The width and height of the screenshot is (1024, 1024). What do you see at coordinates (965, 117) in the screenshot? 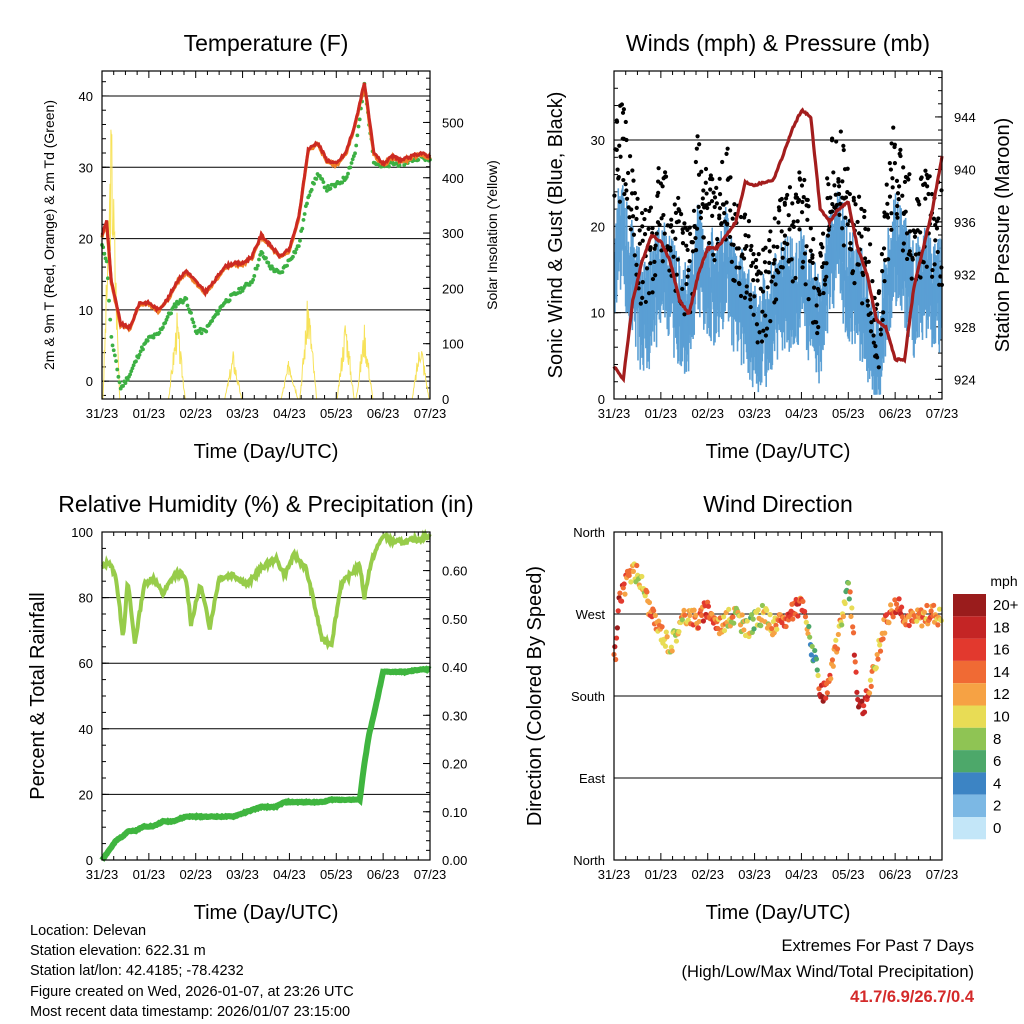
I see `y2-tick-label: 944` at bounding box center [965, 117].